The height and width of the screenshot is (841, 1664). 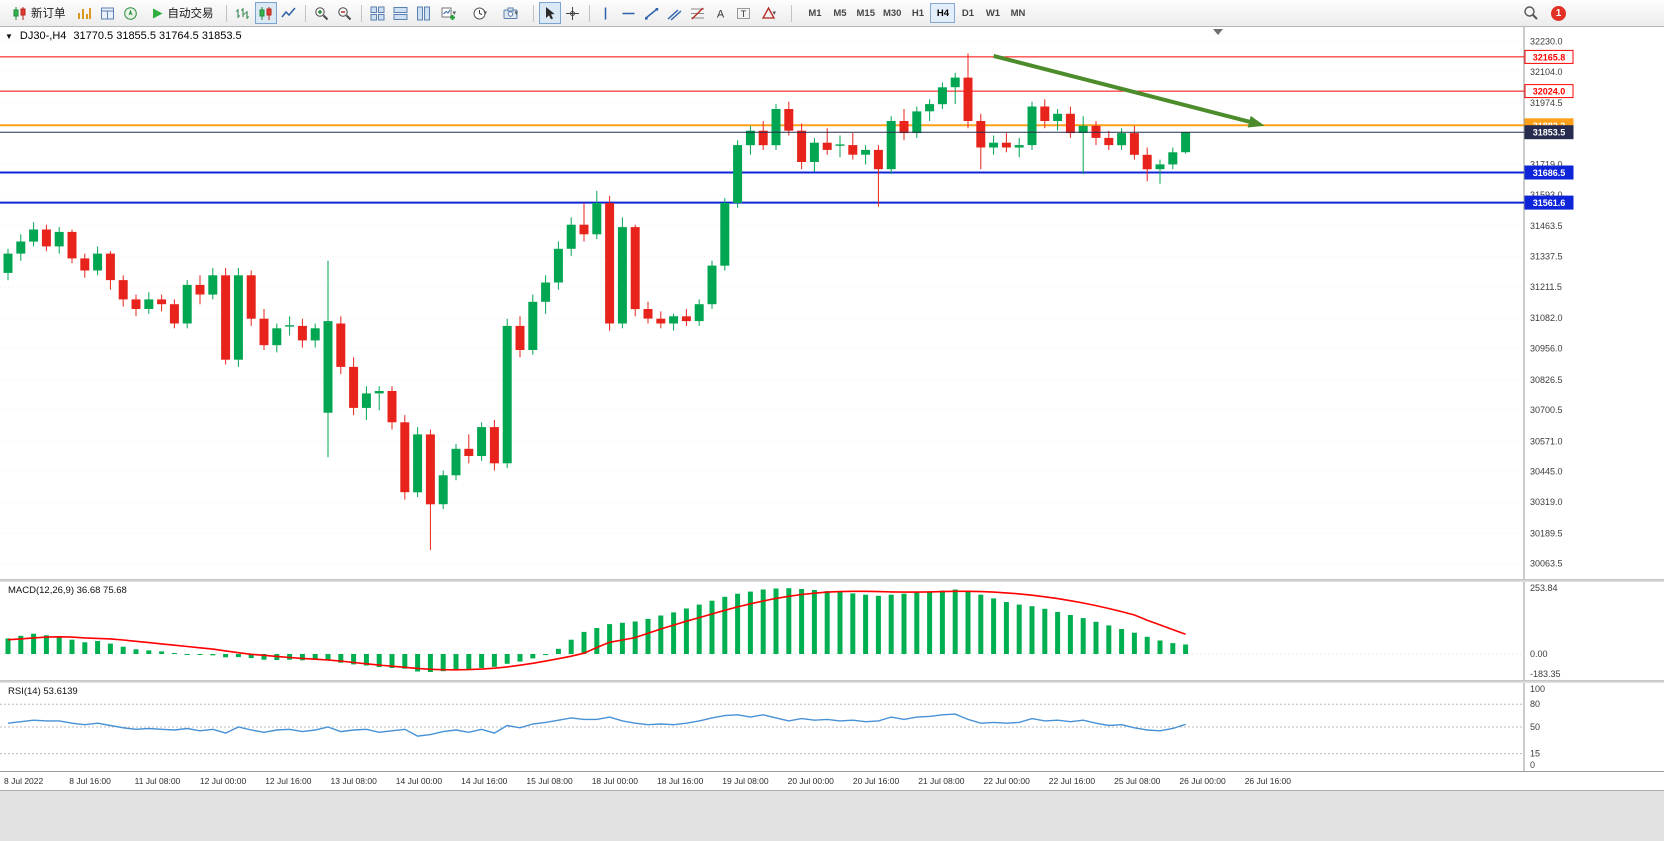 What do you see at coordinates (288, 781) in the screenshot?
I see `time-label: 12 Jul 16:00` at bounding box center [288, 781].